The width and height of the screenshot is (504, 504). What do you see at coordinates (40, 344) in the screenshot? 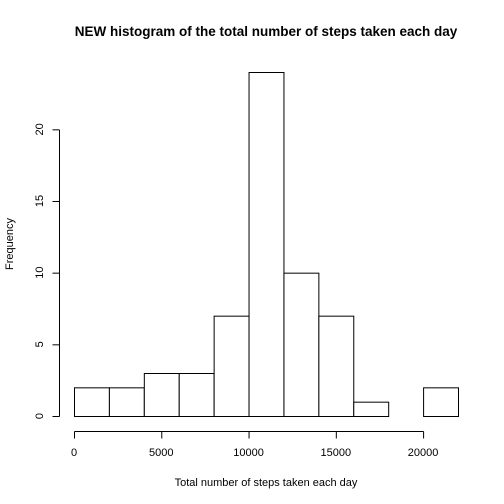
I see `y-tick-label: 5` at bounding box center [40, 344].